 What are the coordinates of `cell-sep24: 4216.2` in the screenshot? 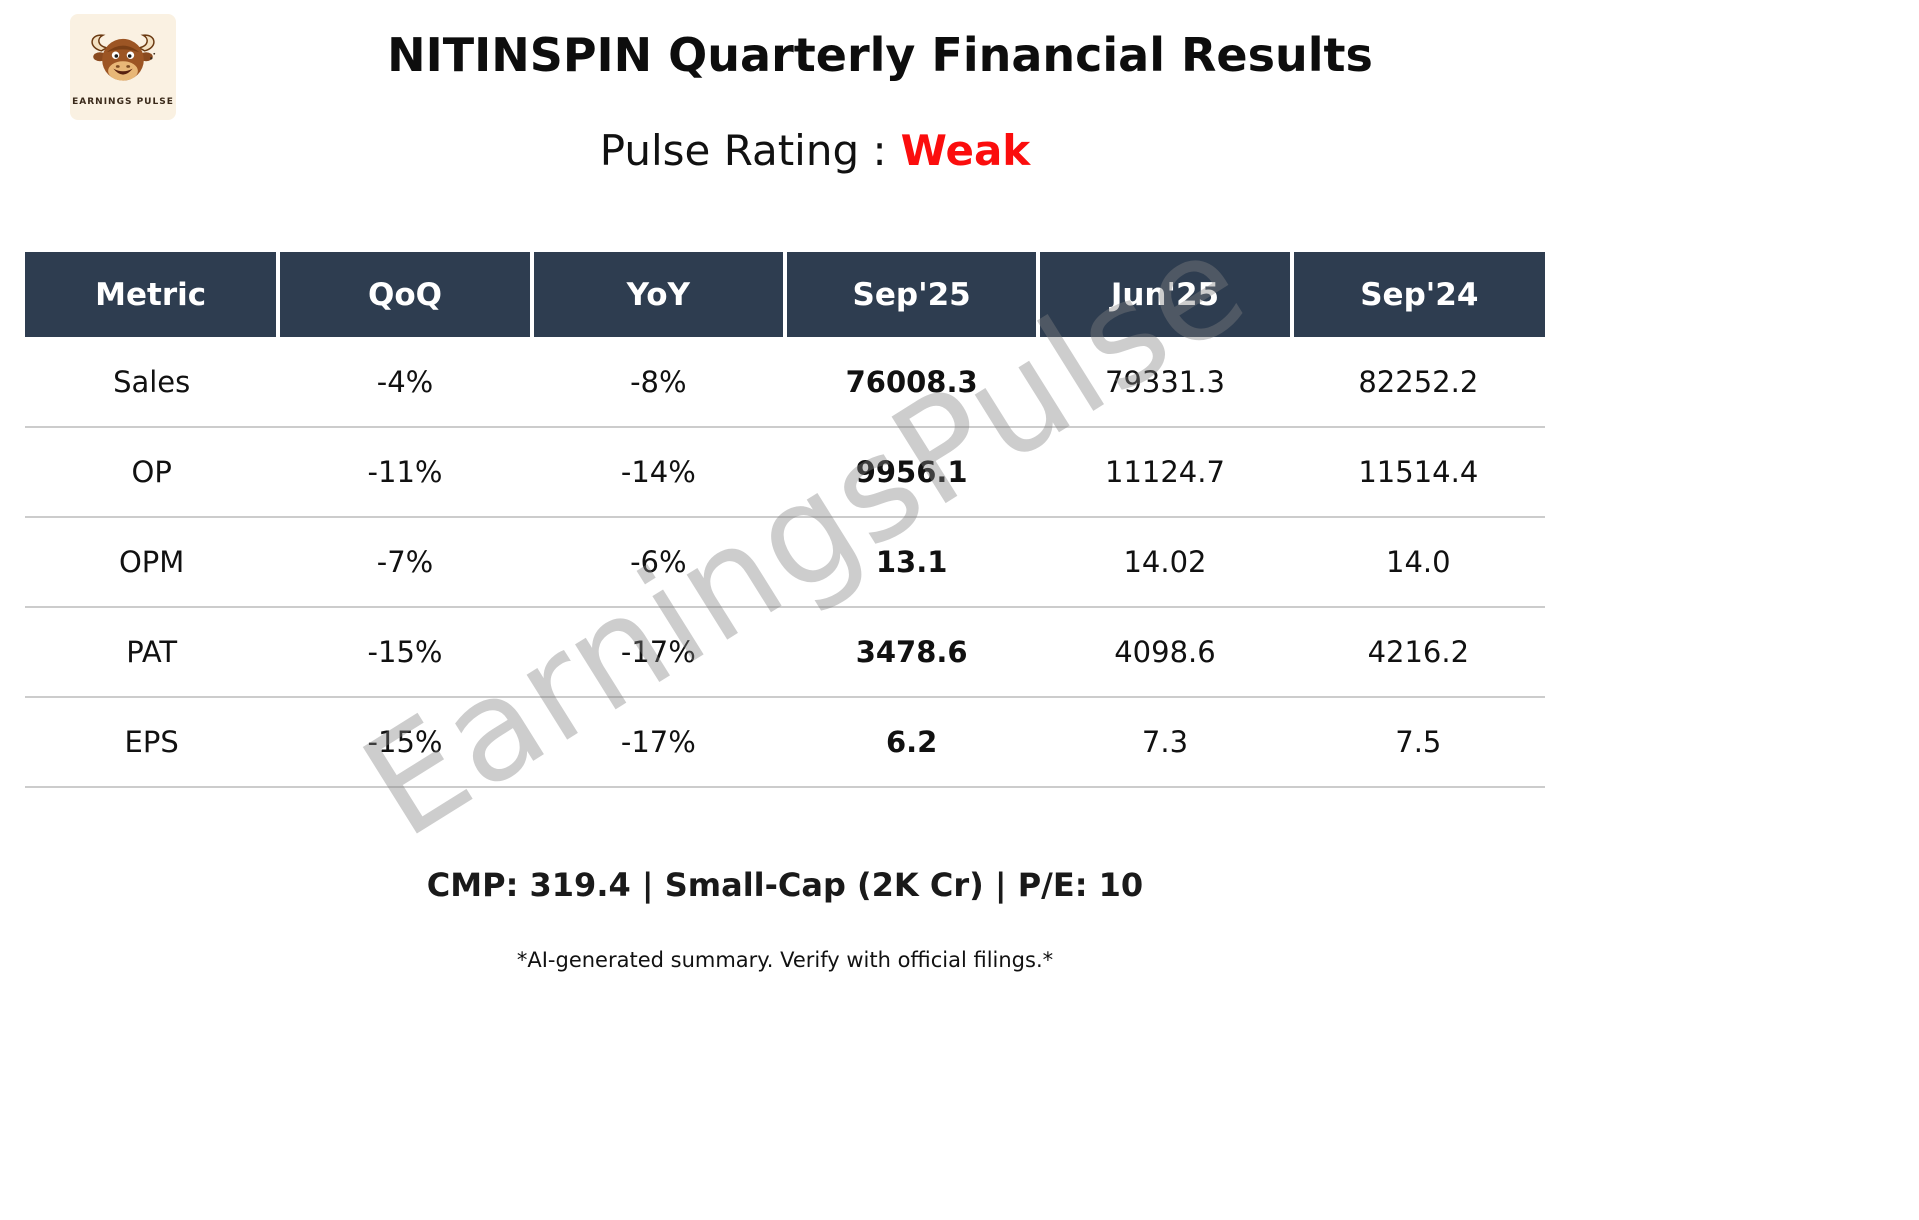 It's located at (1418, 652).